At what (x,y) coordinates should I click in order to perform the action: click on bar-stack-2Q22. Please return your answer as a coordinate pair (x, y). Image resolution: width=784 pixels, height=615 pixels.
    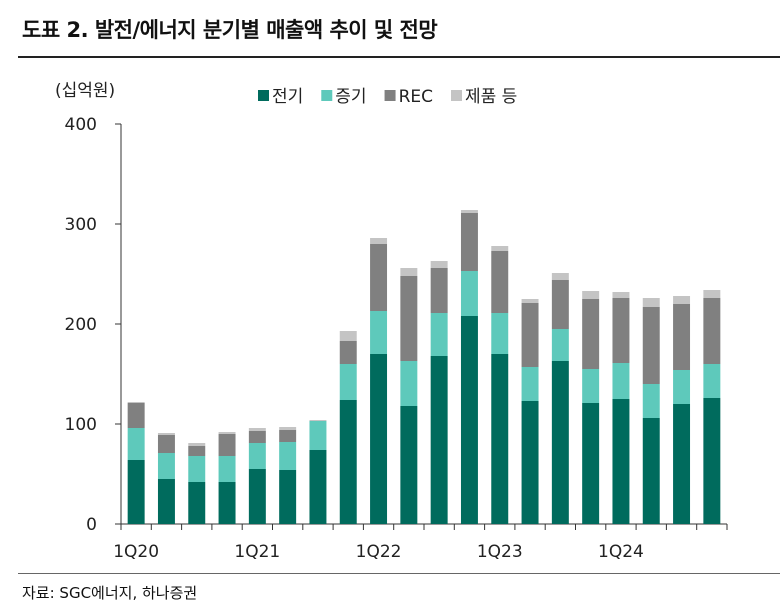
    Looking at the image, I should click on (409, 396).